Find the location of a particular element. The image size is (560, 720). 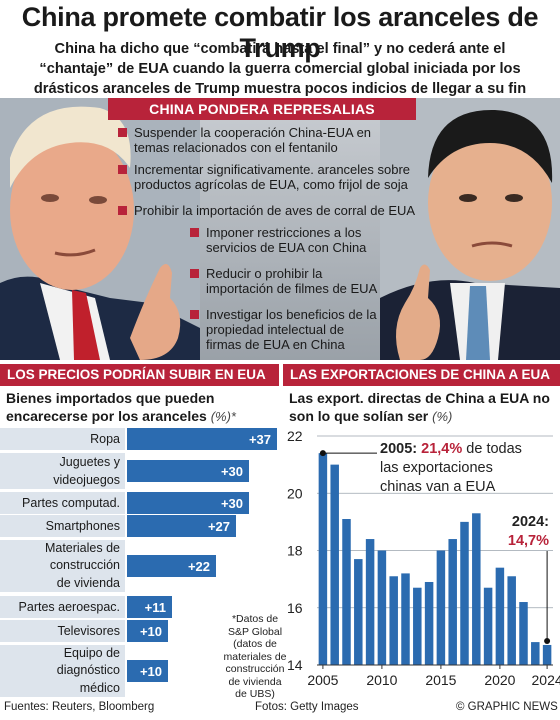

prices-chart-unit: (%)* is located at coordinates (223, 416).